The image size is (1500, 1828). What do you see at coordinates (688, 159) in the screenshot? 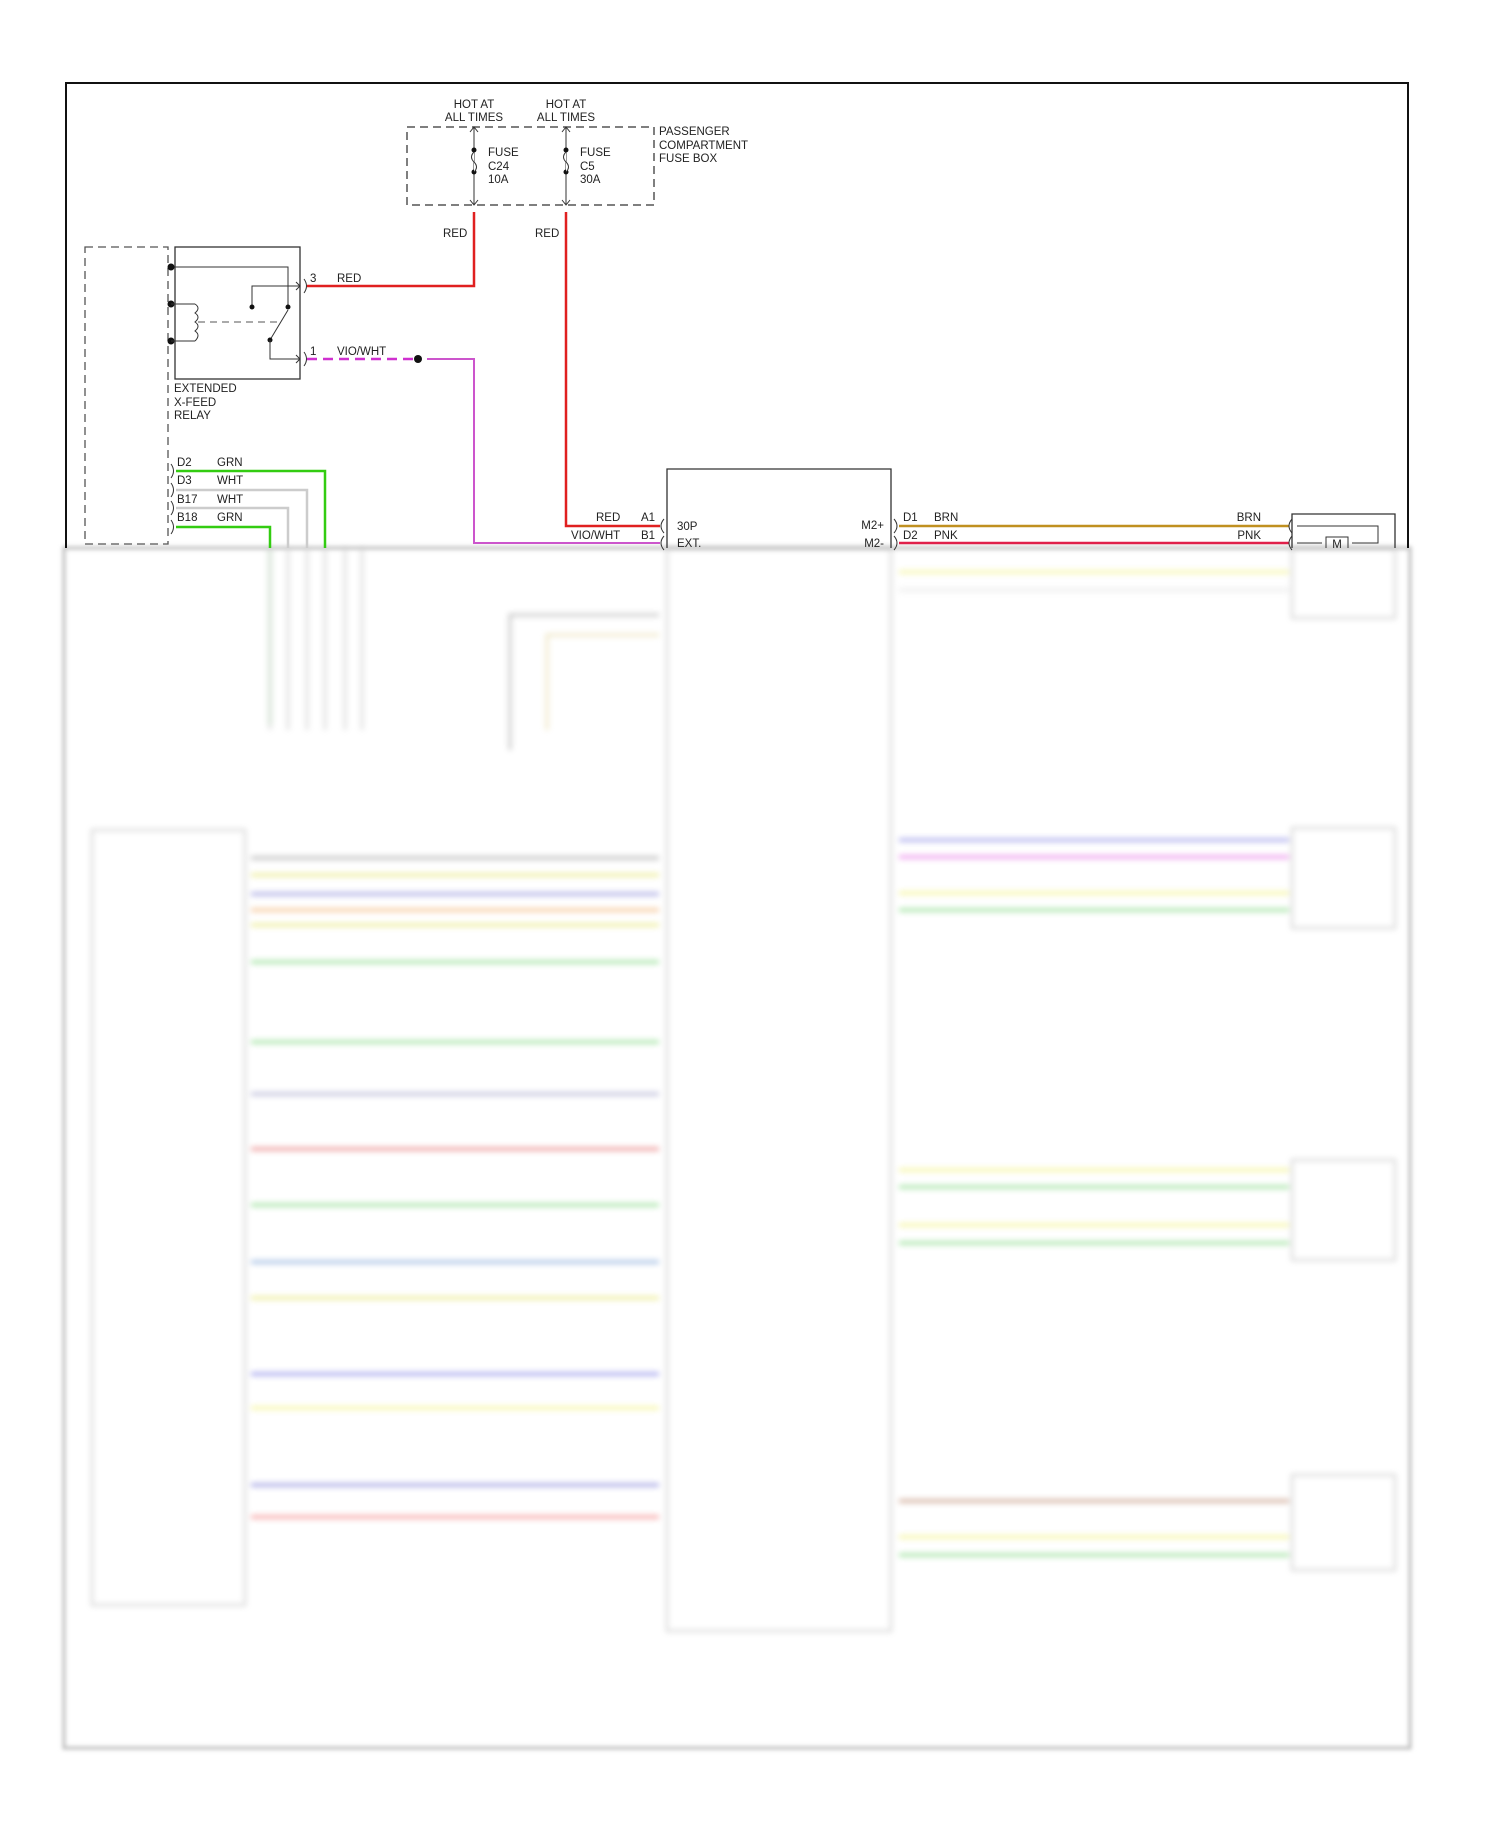
I see `fuse-box-label: FUSE BOX` at bounding box center [688, 159].